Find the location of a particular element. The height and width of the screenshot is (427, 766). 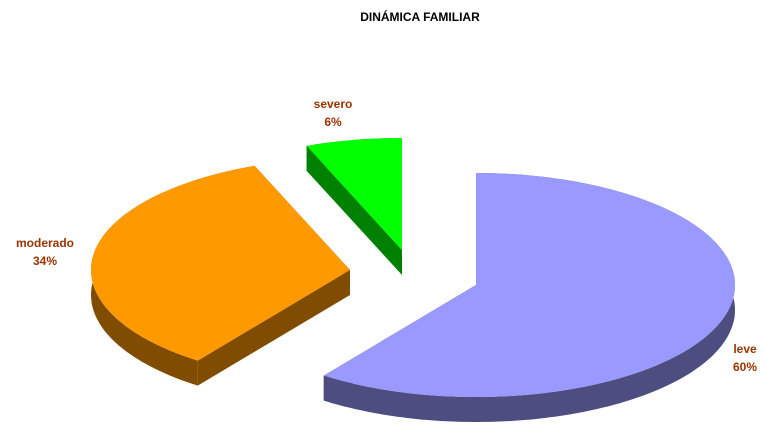

slice-label: leve is located at coordinates (745, 349).